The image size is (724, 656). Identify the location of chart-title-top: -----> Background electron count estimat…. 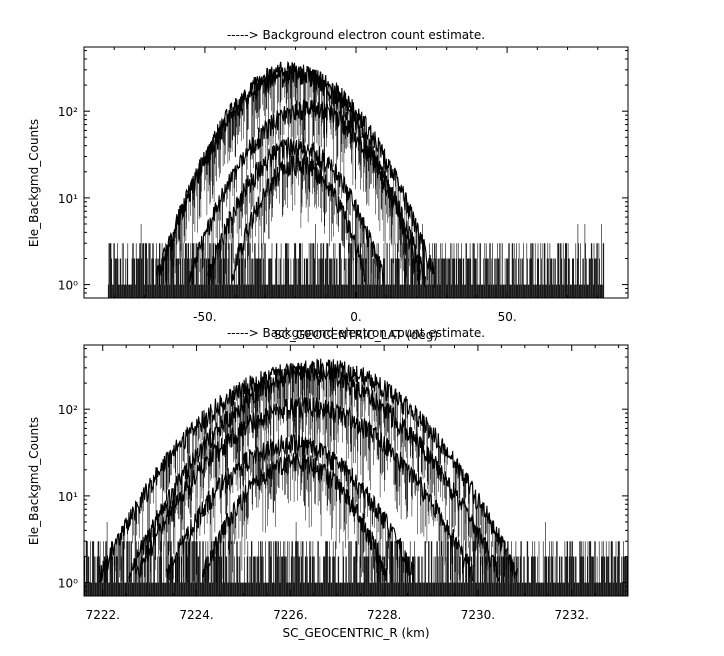
(356, 35).